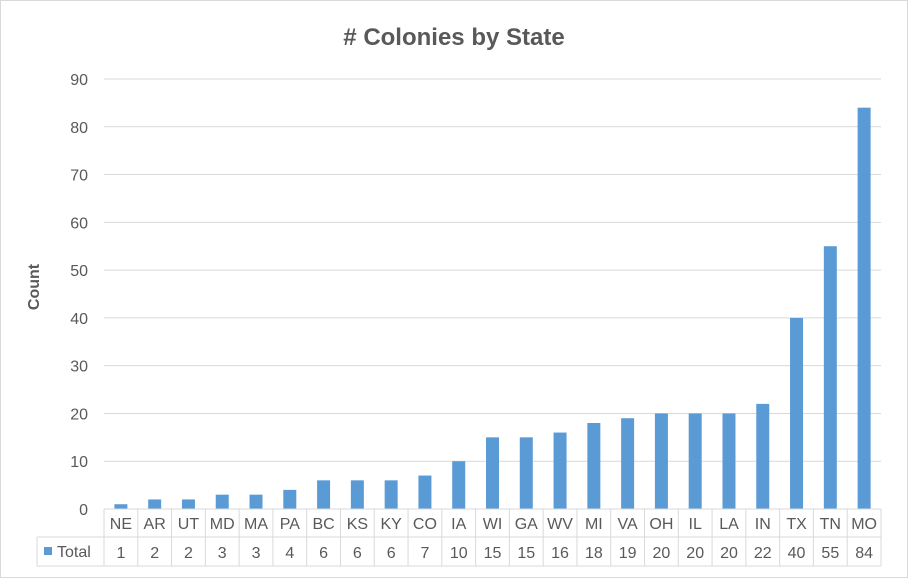  I want to click on data-label: 1, so click(120, 553).